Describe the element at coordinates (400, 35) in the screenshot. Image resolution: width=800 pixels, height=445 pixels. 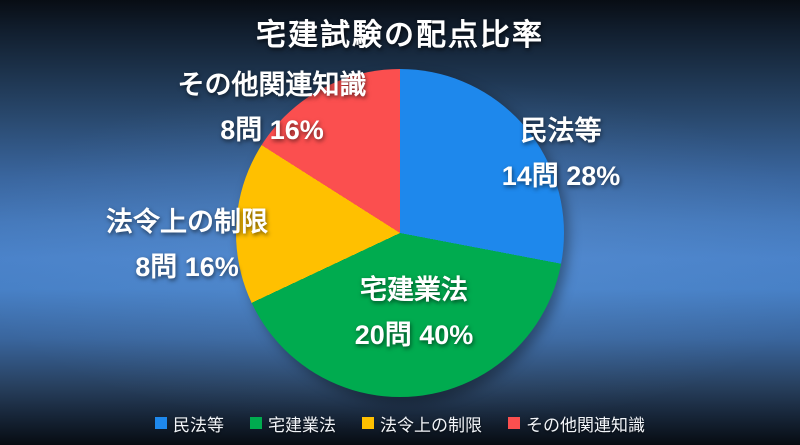
I see `chart-title: 宅建試験の配点比率` at that location.